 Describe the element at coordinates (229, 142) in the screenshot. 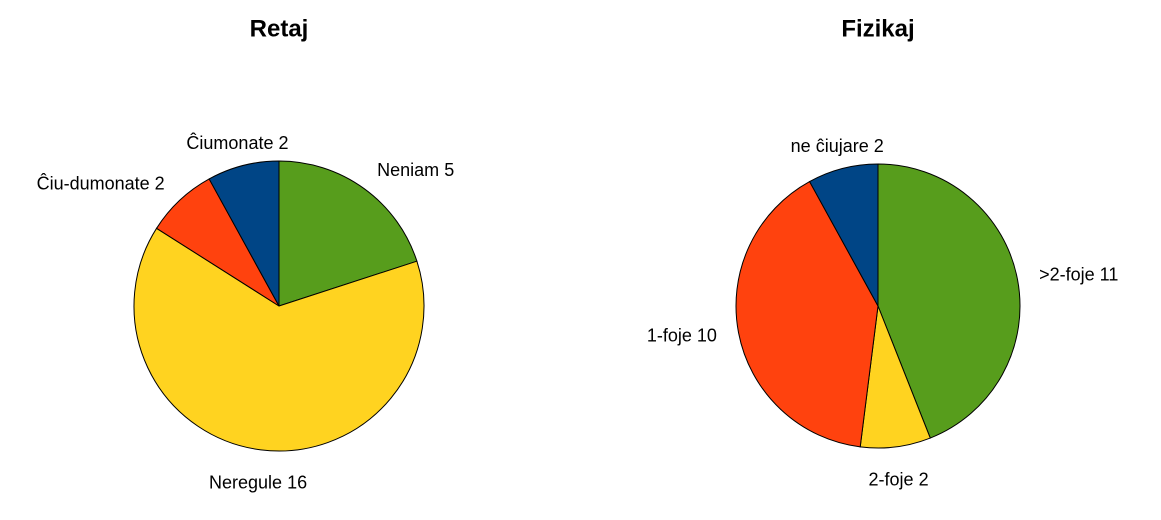

I see `slice-category: Ĉiumonate` at that location.